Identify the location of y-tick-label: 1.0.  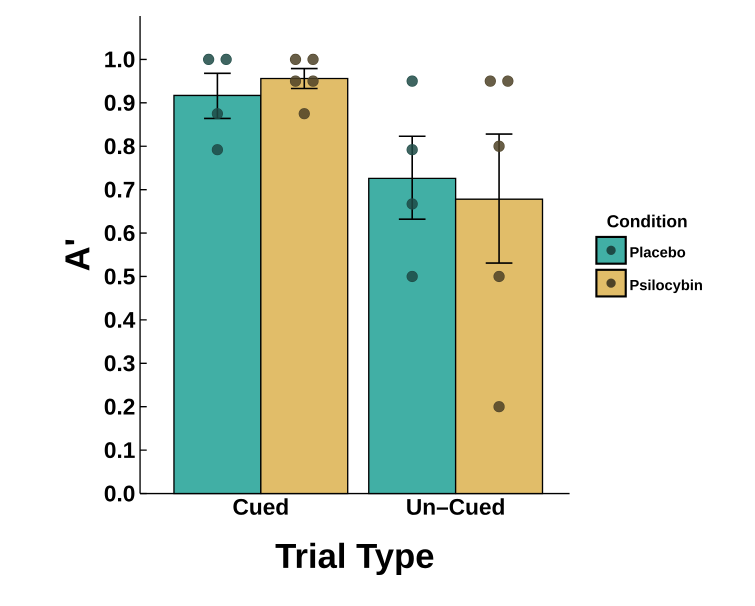
(119, 60).